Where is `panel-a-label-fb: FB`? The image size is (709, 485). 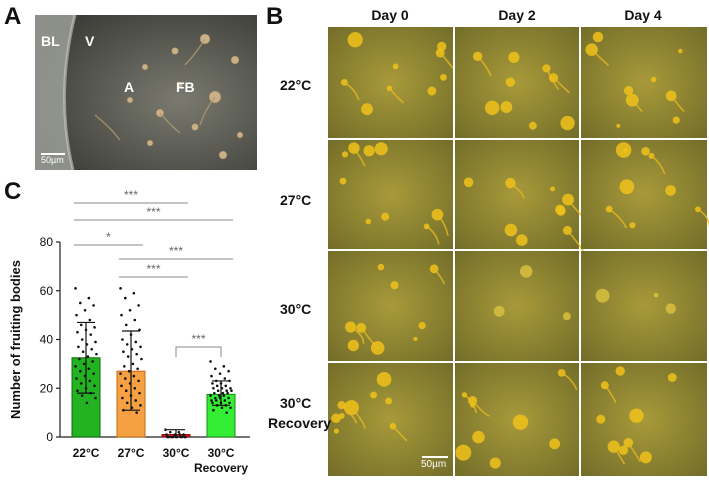 panel-a-label-fb: FB is located at coordinates (185, 87).